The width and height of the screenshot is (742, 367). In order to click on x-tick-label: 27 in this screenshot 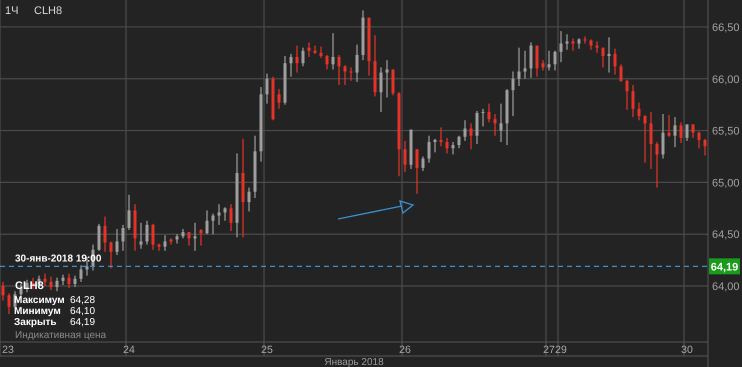, I will do `click(549, 350)`.